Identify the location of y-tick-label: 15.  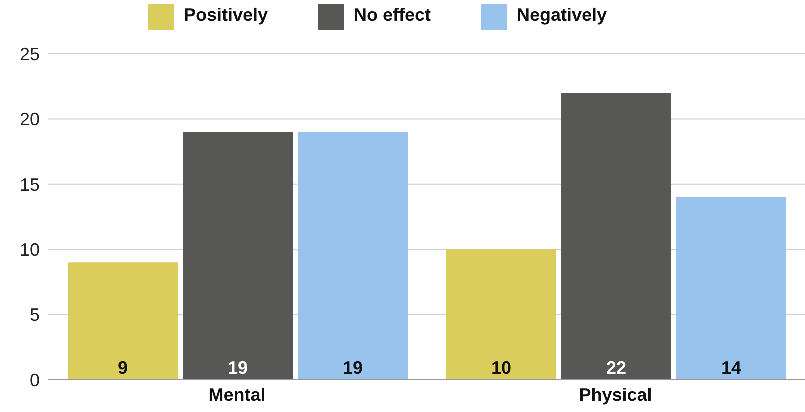
(30, 184).